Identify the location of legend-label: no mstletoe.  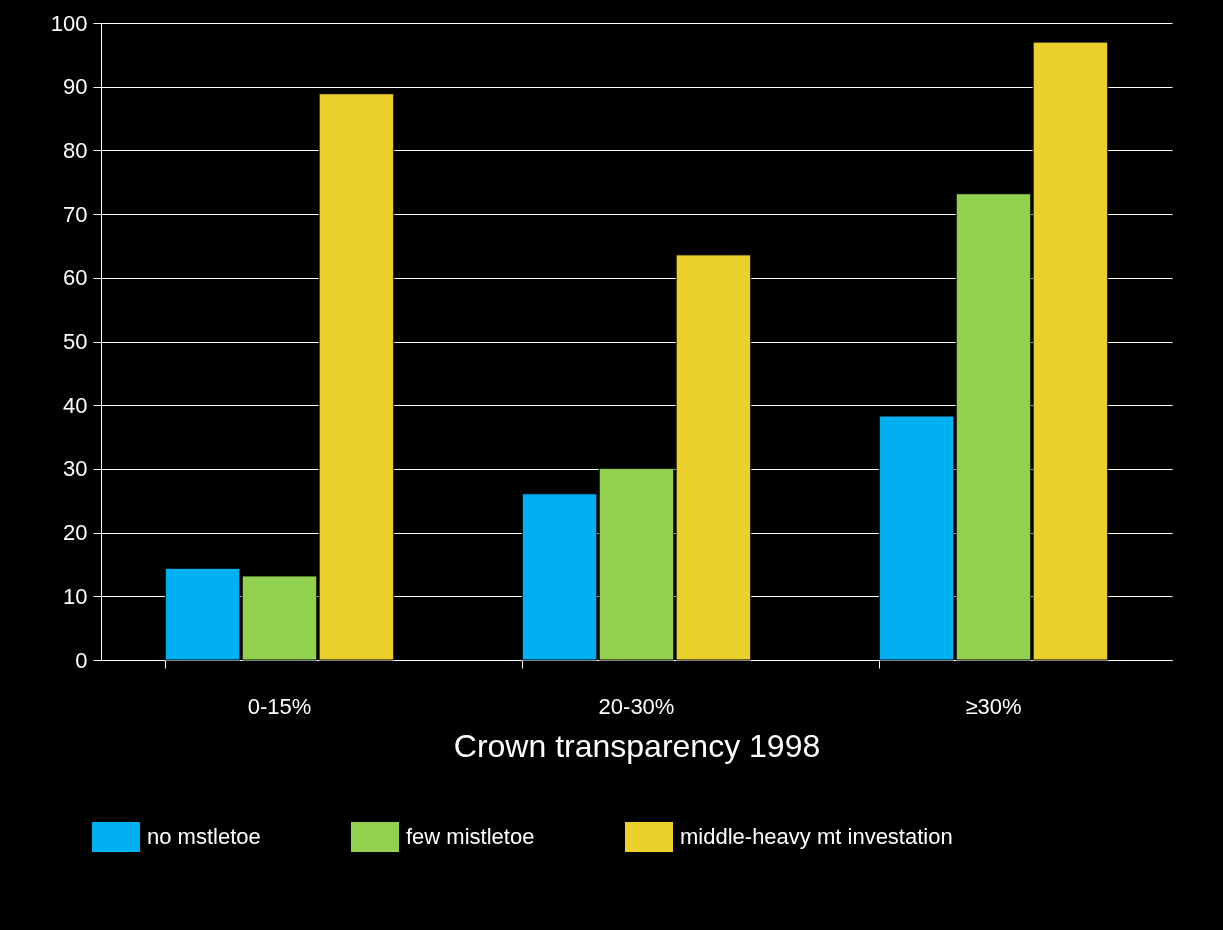
(204, 836).